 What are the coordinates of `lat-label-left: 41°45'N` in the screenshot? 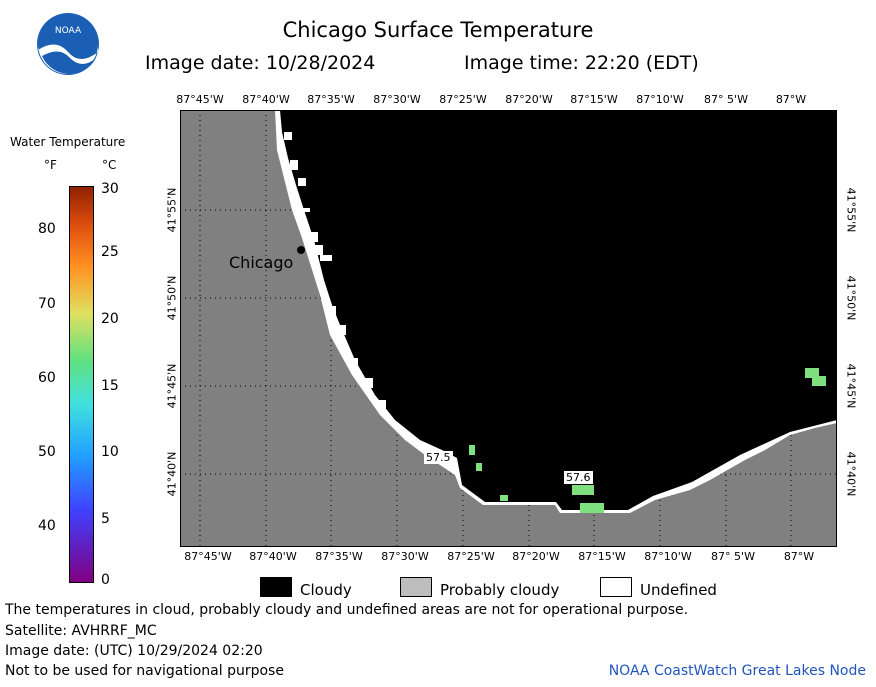 It's located at (172, 386).